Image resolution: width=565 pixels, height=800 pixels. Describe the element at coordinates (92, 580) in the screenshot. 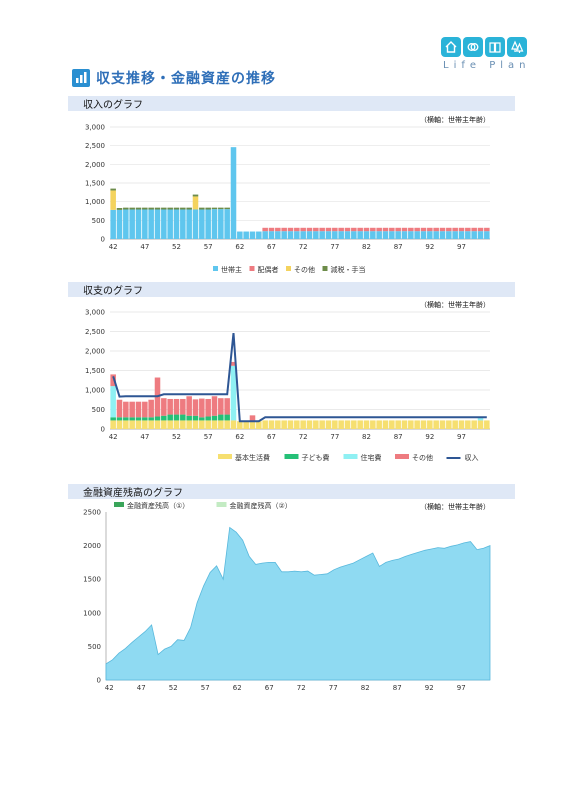

I see `y-tick-label: 1500` at that location.